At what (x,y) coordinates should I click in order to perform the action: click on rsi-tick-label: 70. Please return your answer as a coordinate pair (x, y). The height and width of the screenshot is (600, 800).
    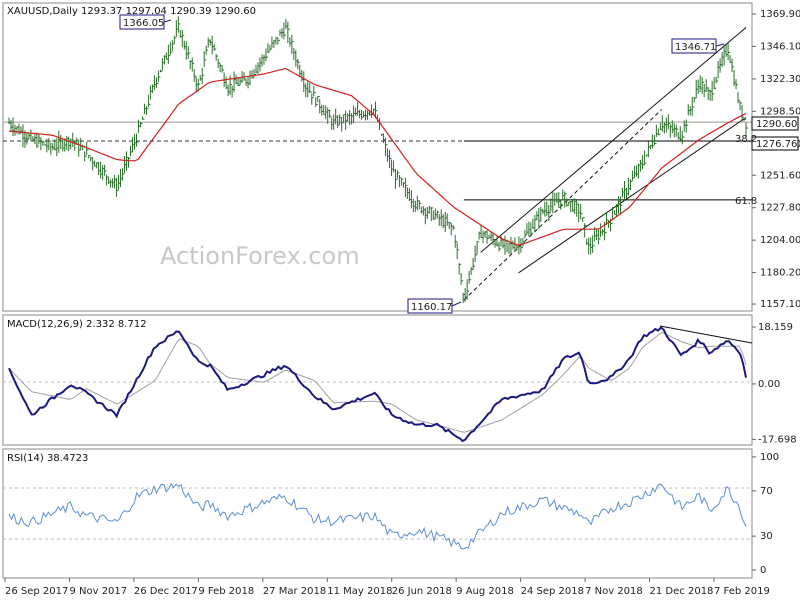
    Looking at the image, I should click on (766, 491).